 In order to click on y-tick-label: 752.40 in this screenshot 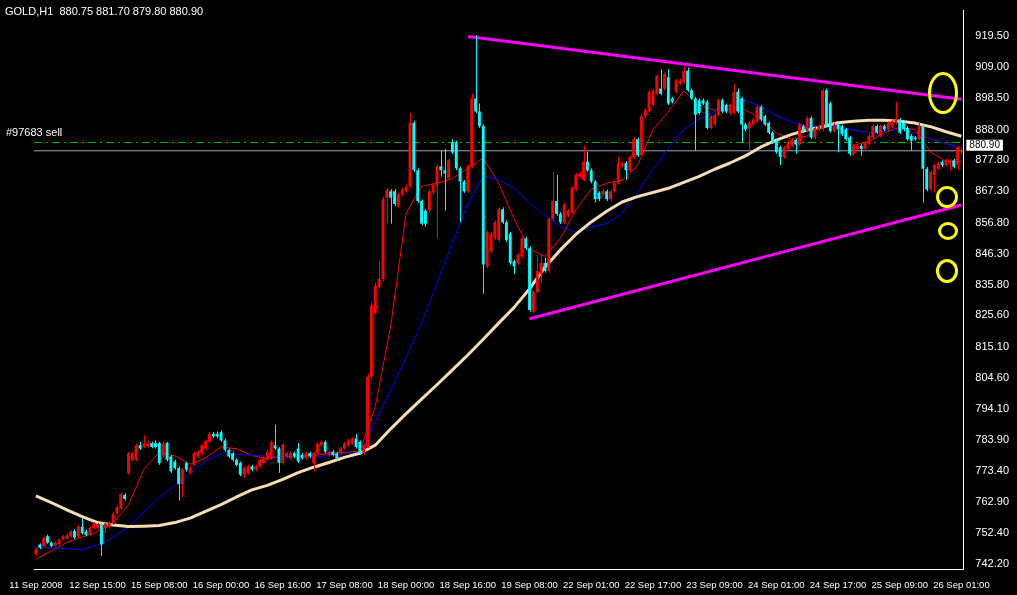, I will do `click(992, 532)`.